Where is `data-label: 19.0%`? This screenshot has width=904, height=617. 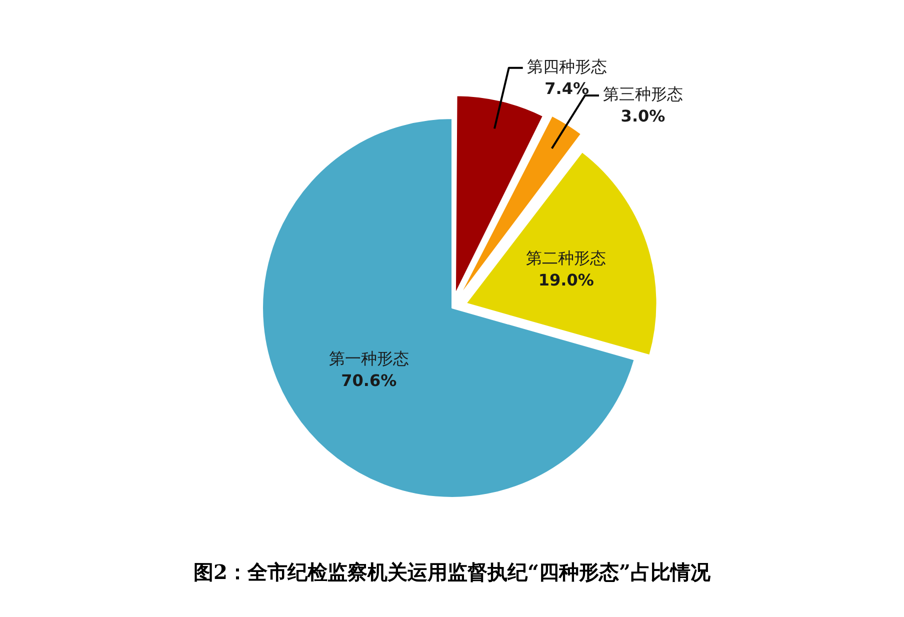 data-label: 19.0% is located at coordinates (566, 280).